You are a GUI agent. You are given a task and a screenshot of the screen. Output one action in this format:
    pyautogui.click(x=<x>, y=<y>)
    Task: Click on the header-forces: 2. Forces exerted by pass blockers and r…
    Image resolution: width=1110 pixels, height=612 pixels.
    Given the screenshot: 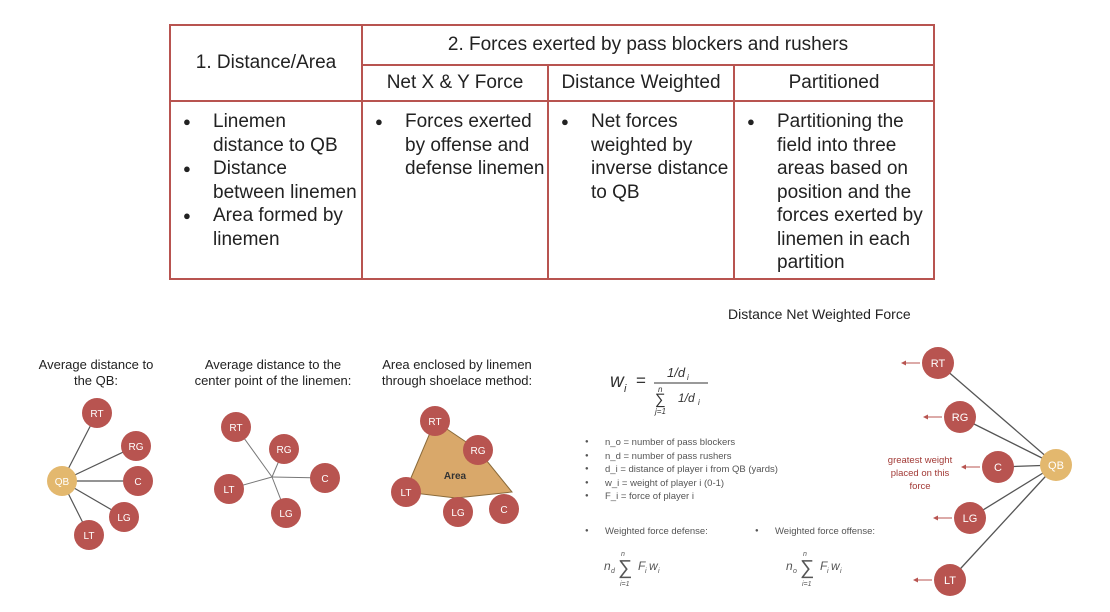 What is the action you would take?
    pyautogui.click(x=648, y=45)
    